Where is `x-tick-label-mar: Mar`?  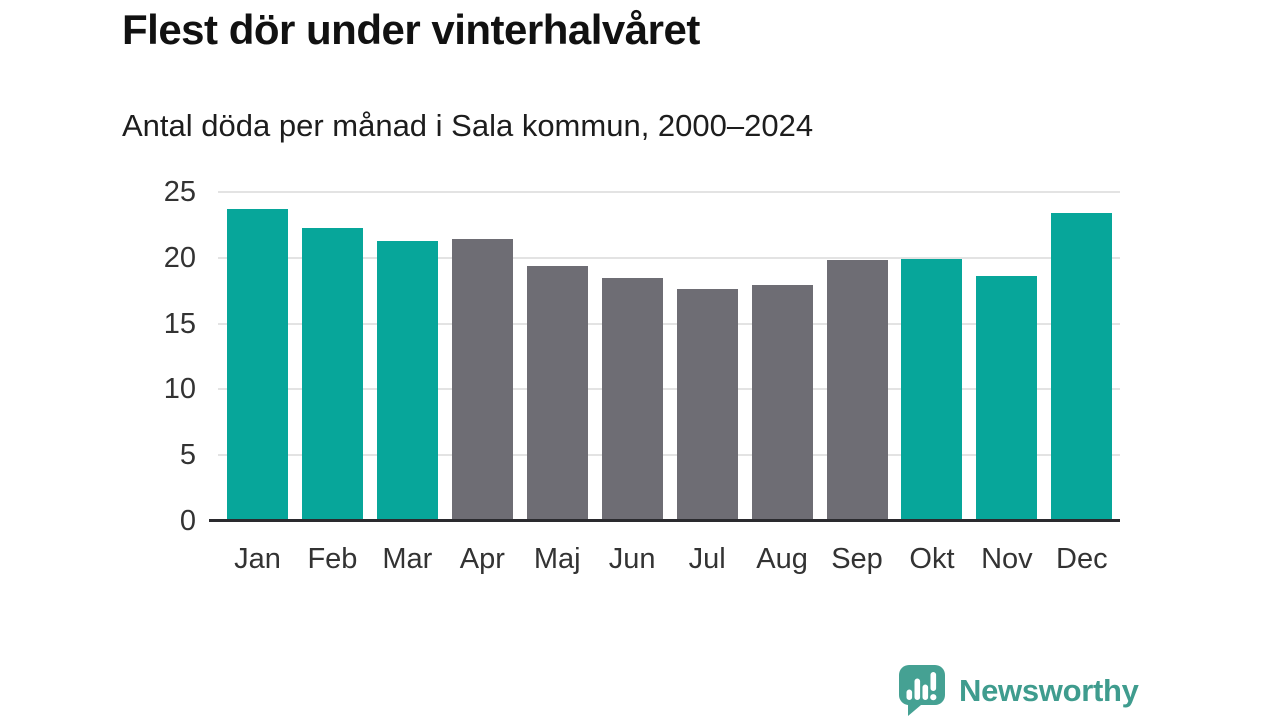 x-tick-label-mar: Mar is located at coordinates (407, 559).